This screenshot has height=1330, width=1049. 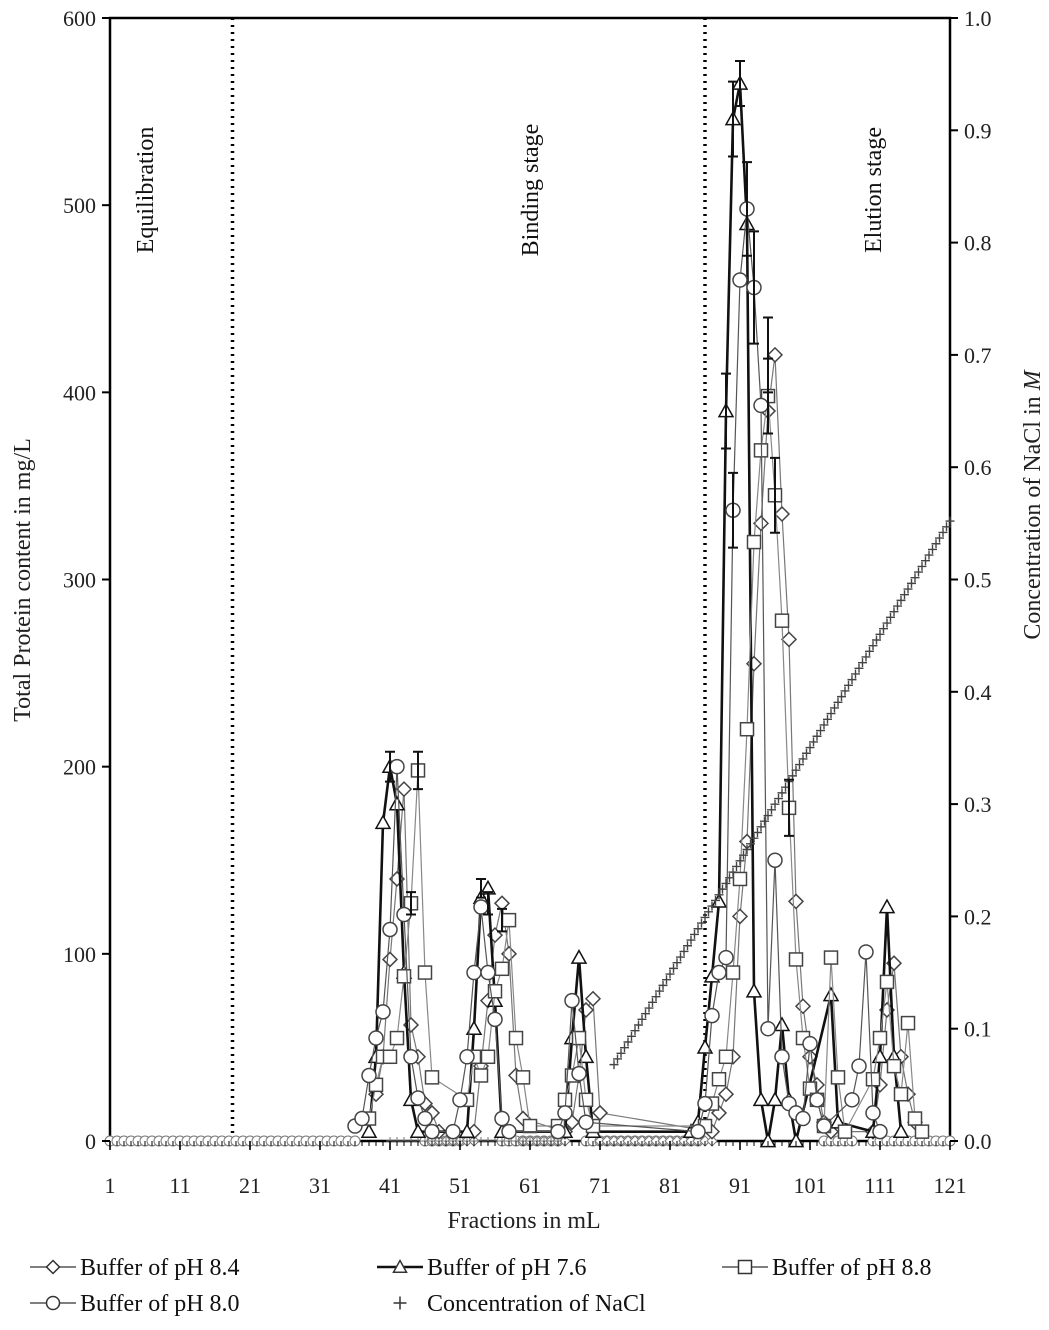 I want to click on y-tick-label: 0, so click(x=90, y=1141).